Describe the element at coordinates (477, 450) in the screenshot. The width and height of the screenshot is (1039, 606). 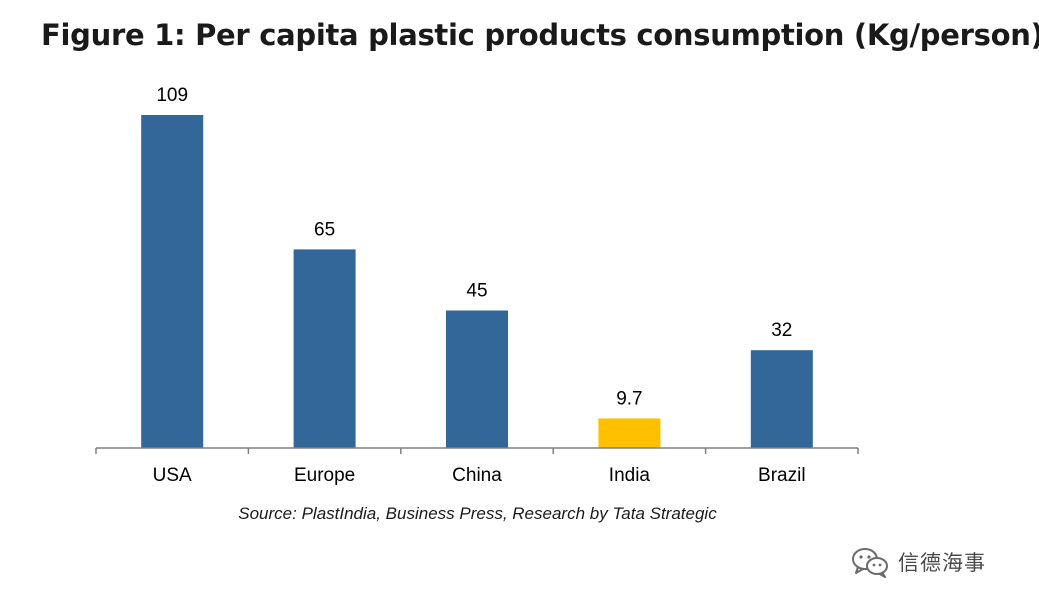
I see `x-axis` at that location.